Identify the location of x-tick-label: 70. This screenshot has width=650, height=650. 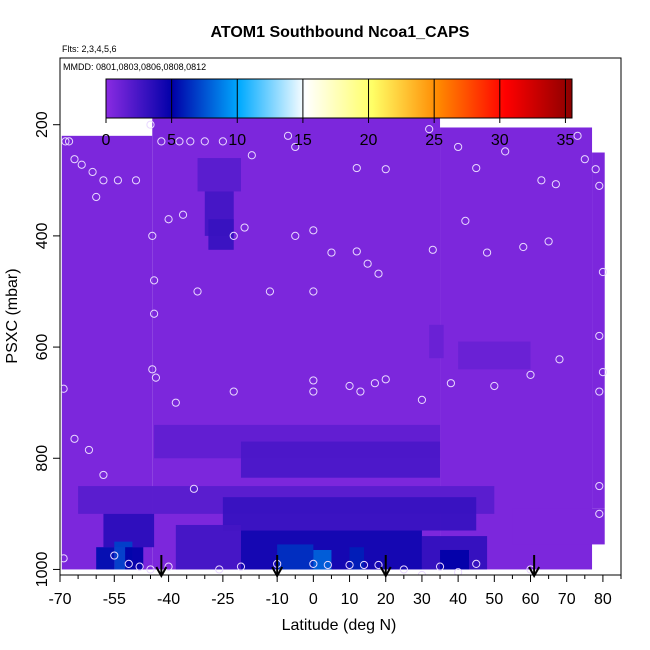
(567, 599).